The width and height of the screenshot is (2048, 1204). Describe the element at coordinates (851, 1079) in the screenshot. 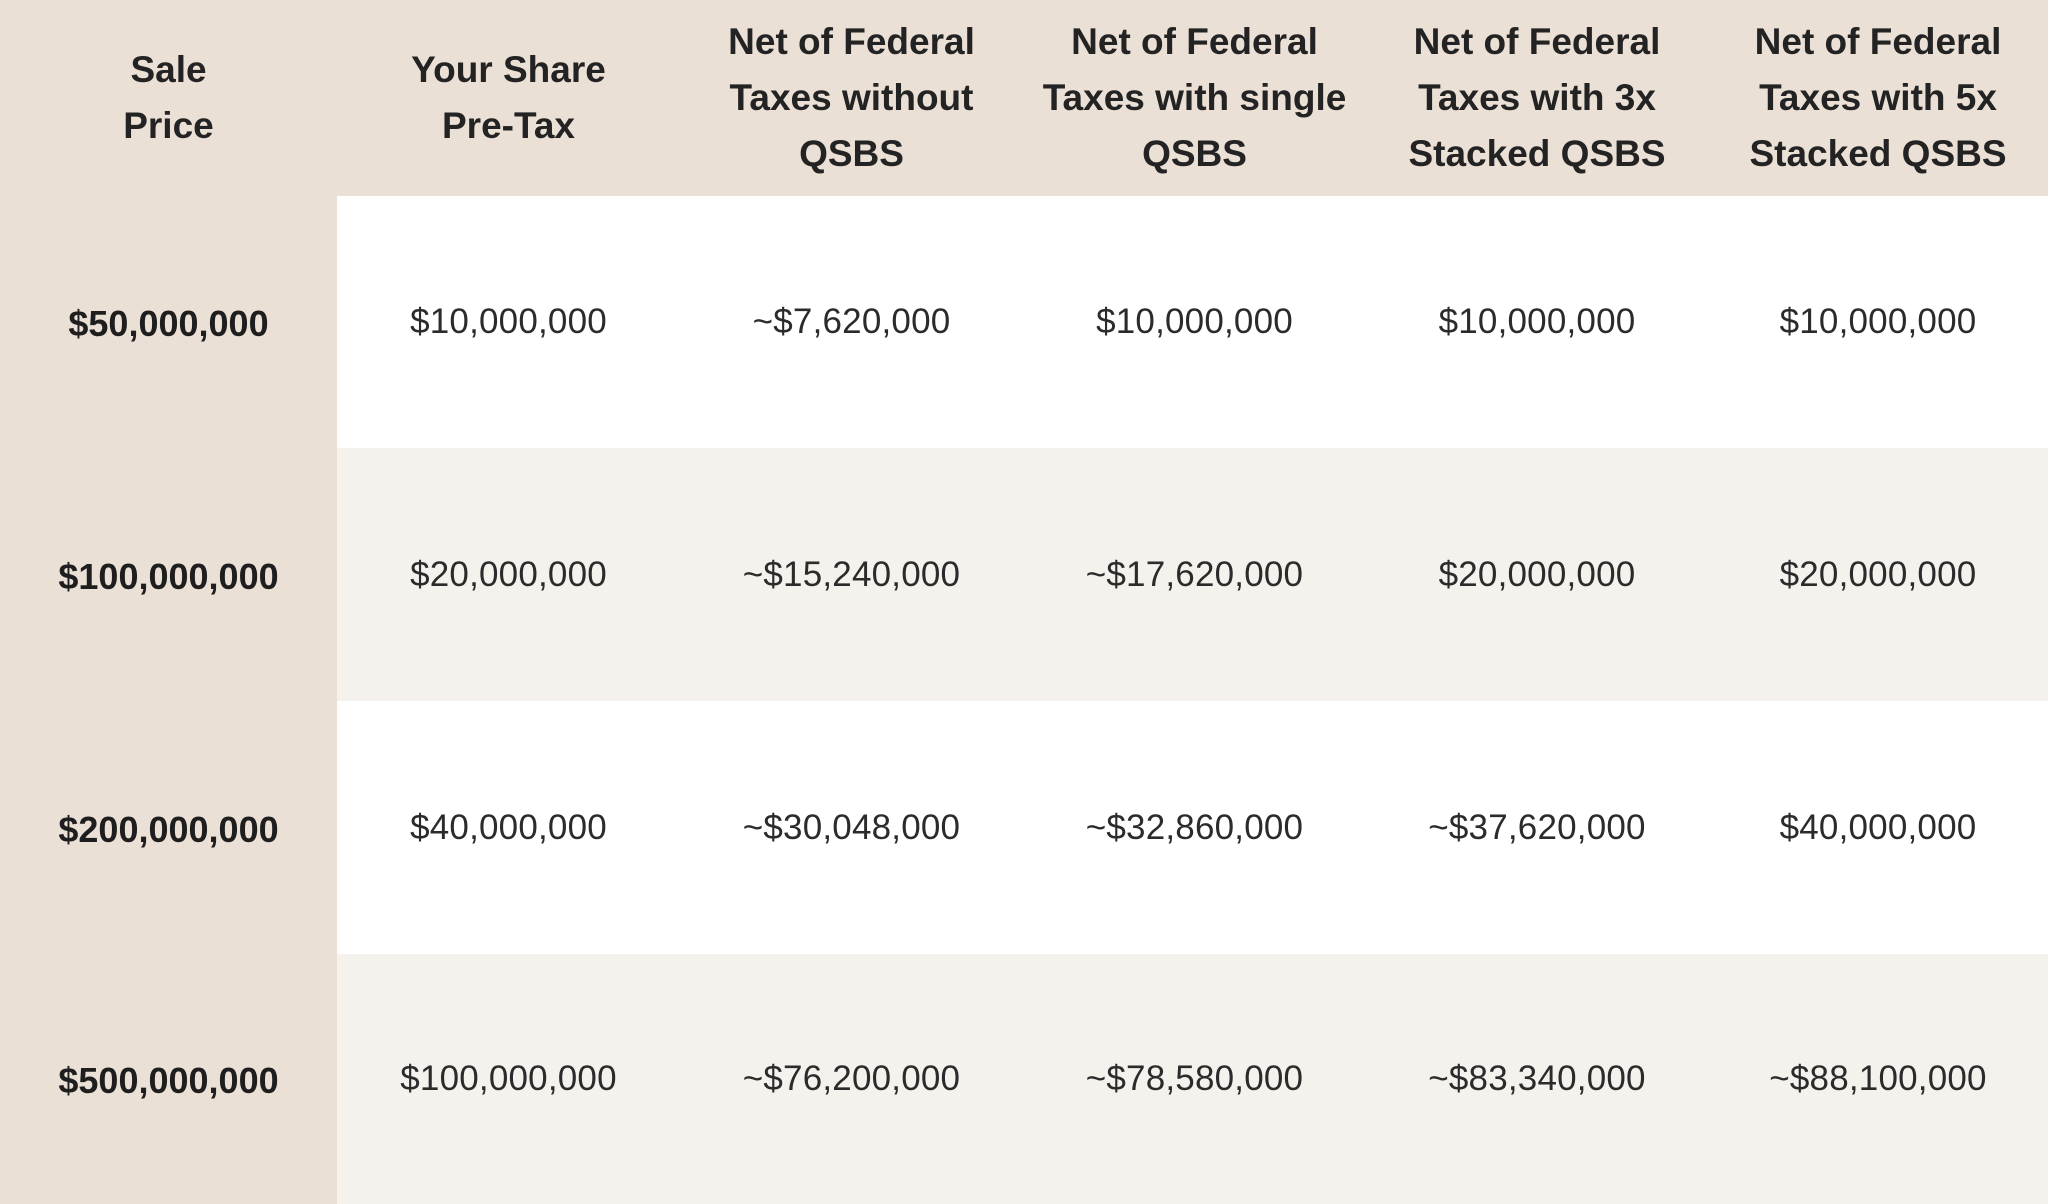

I see `cell-net-without-qsbs: ~$76,200,000` at that location.